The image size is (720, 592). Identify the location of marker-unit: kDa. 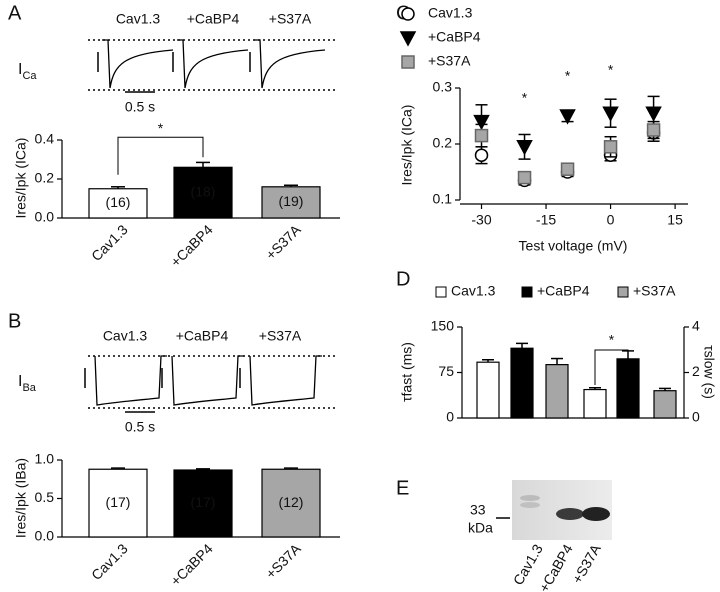
(480, 528).